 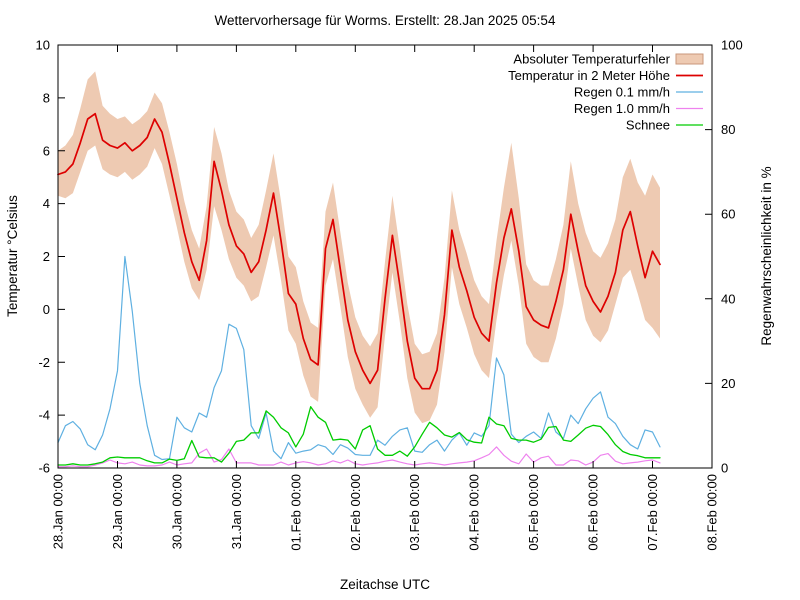 What do you see at coordinates (117, 511) in the screenshot?
I see `x-tick-label: 29.Jan 00:00` at bounding box center [117, 511].